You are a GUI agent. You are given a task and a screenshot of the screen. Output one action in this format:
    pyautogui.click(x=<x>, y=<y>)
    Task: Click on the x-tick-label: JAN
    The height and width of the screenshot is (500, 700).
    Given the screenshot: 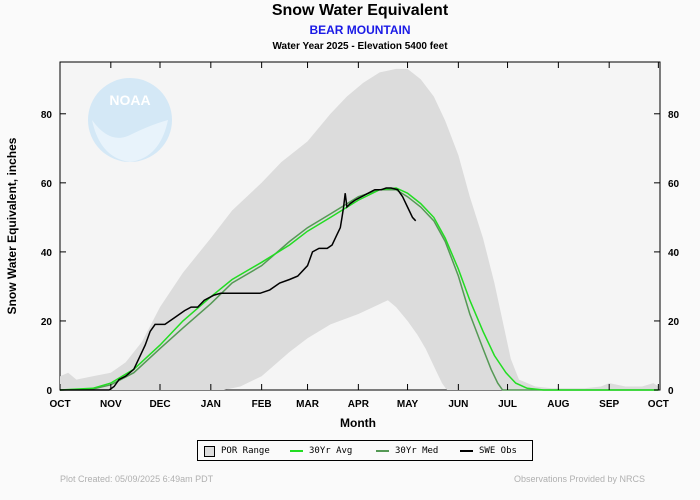 What is the action you would take?
    pyautogui.click(x=211, y=404)
    